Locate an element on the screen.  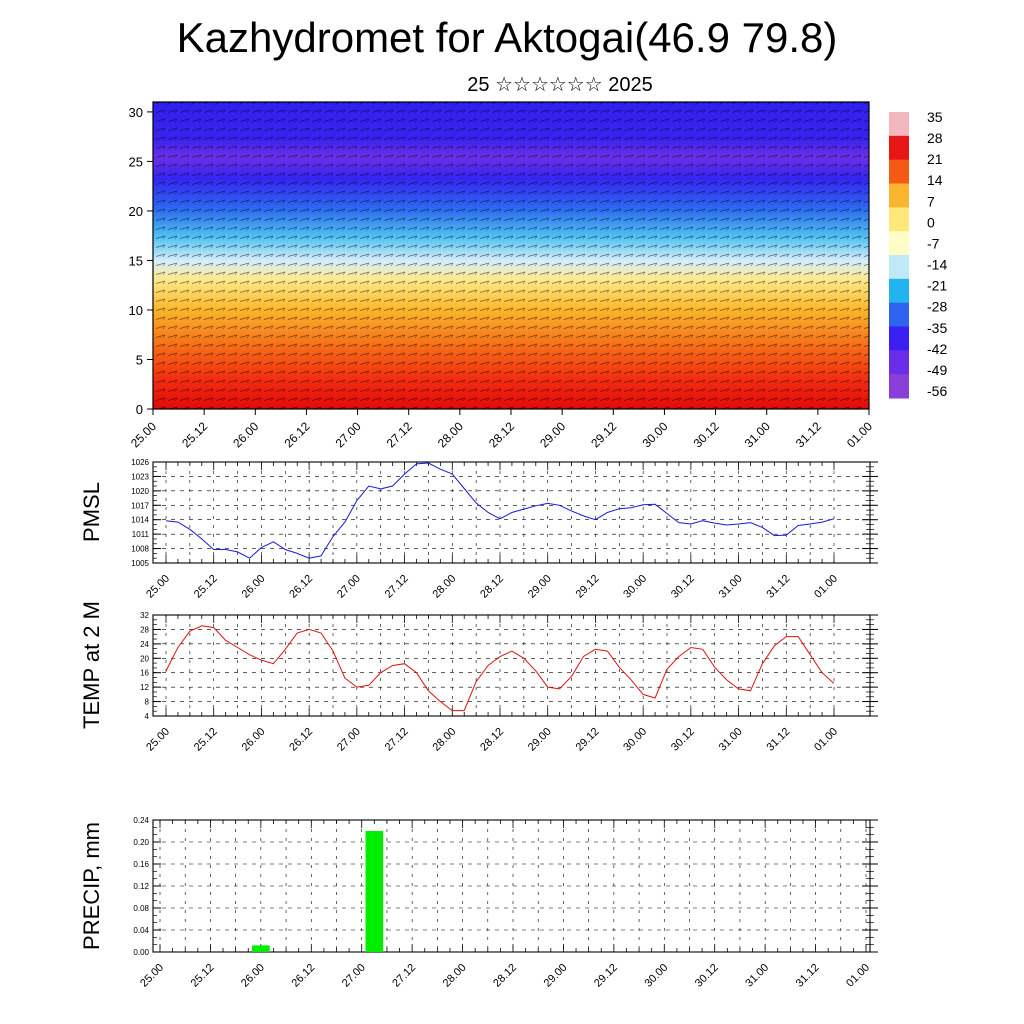
y-tick-label: 0.16 is located at coordinates (141, 864).